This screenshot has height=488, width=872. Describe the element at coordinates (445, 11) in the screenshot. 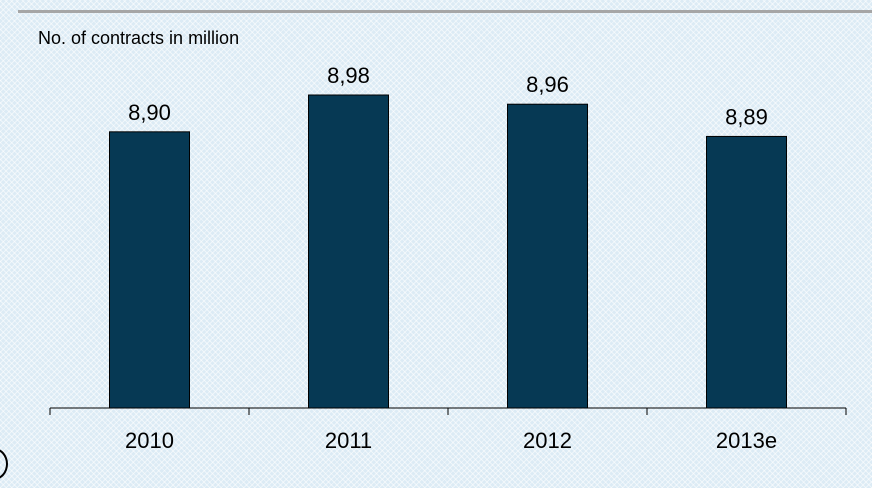

I see `top-rule` at that location.